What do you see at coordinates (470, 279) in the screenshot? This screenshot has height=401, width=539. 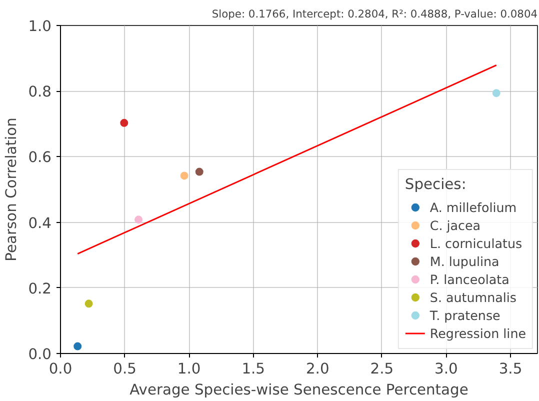 I see `legend-label: P. lanceolata` at bounding box center [470, 279].